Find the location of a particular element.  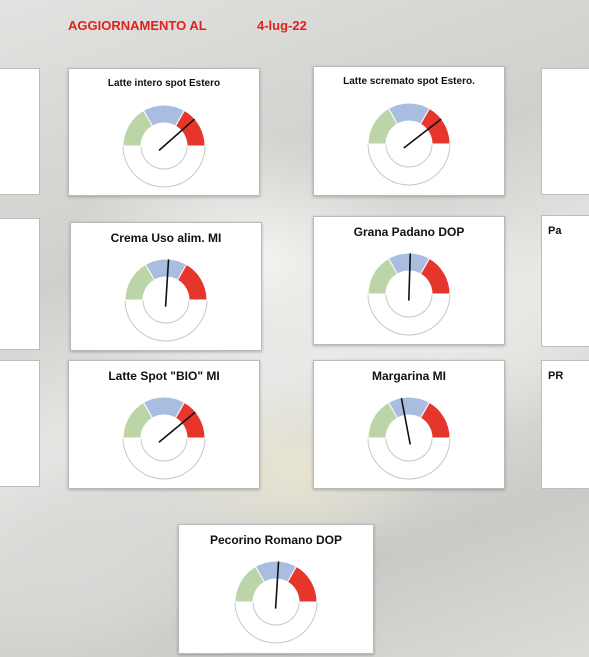

gauge-panel-latte-intero: Latte intero spot Estero is located at coordinates (164, 132).